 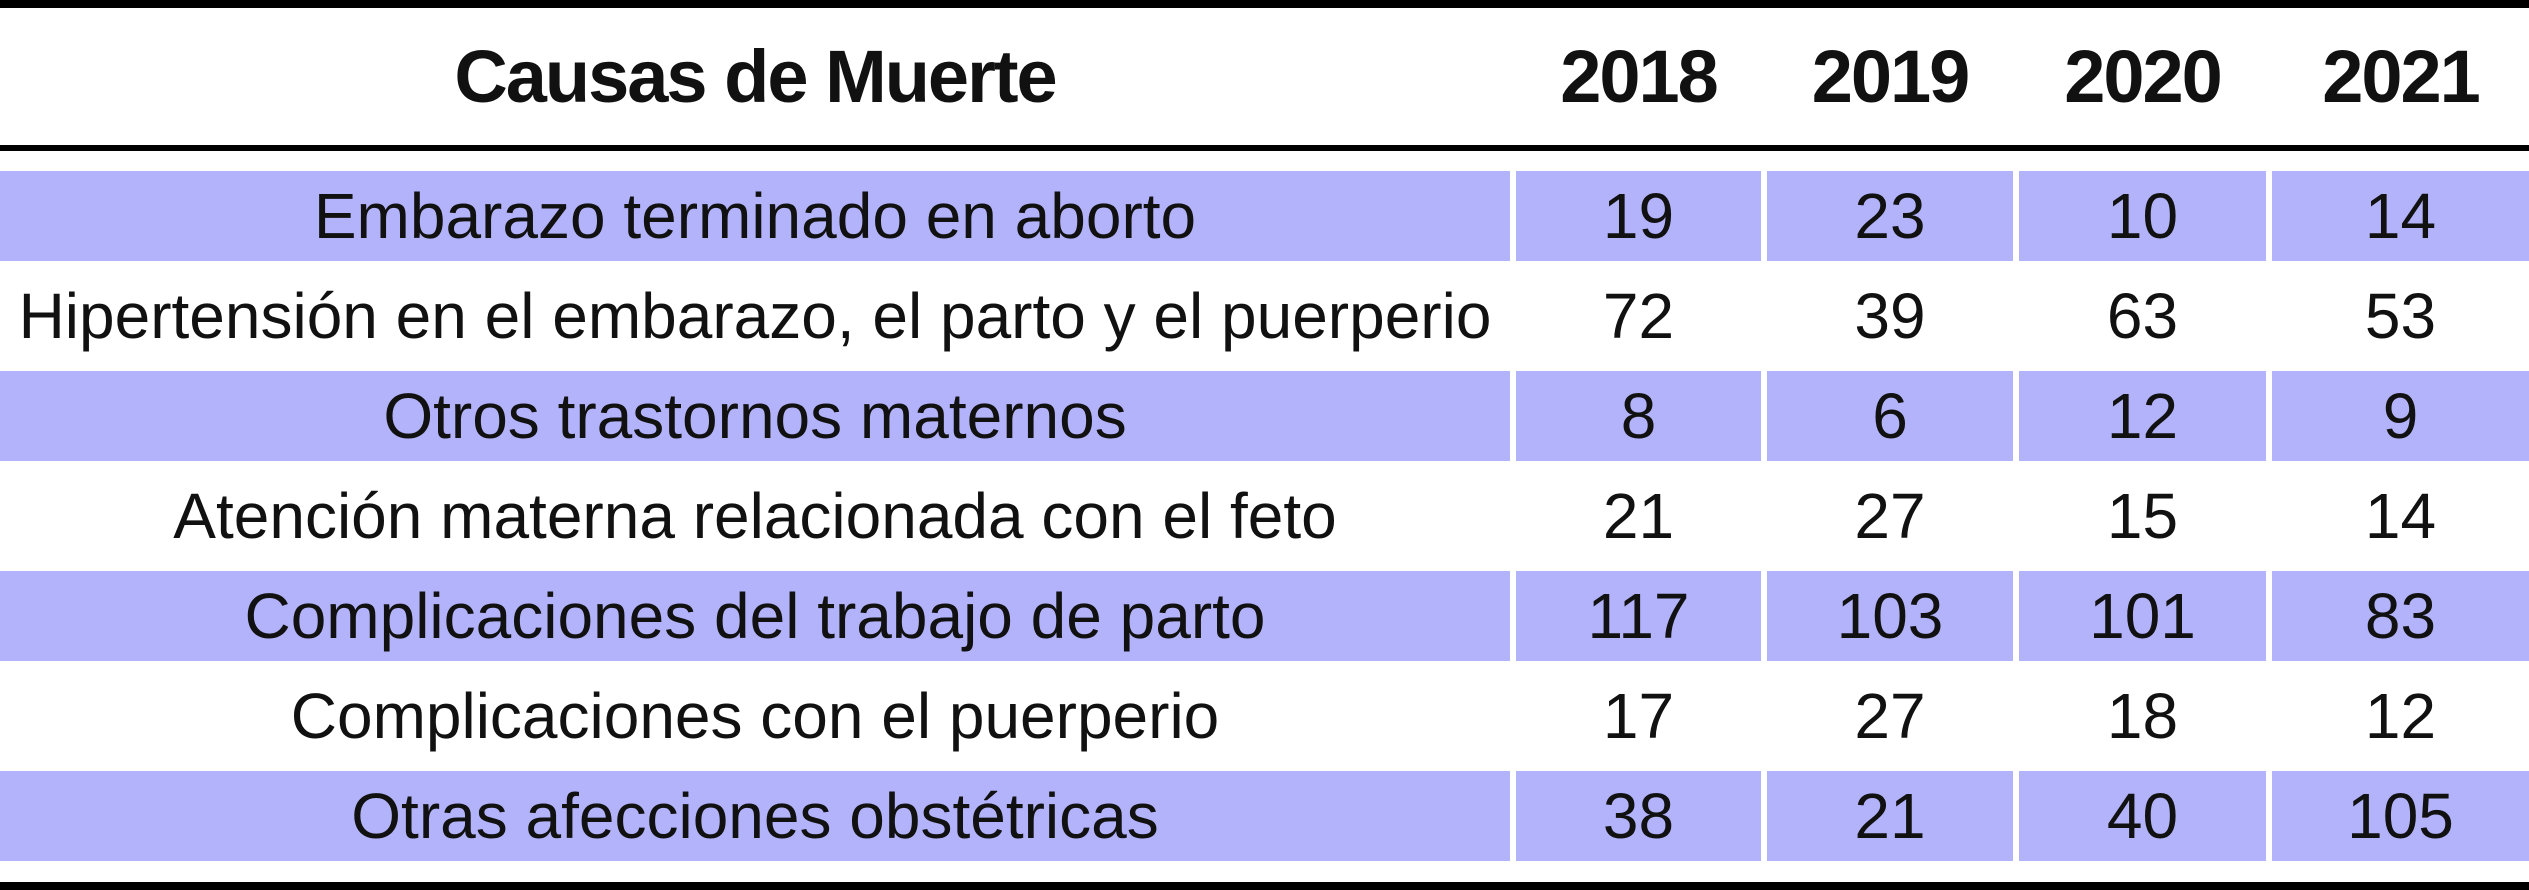 I want to click on cell-value: 101, so click(x=2142, y=616).